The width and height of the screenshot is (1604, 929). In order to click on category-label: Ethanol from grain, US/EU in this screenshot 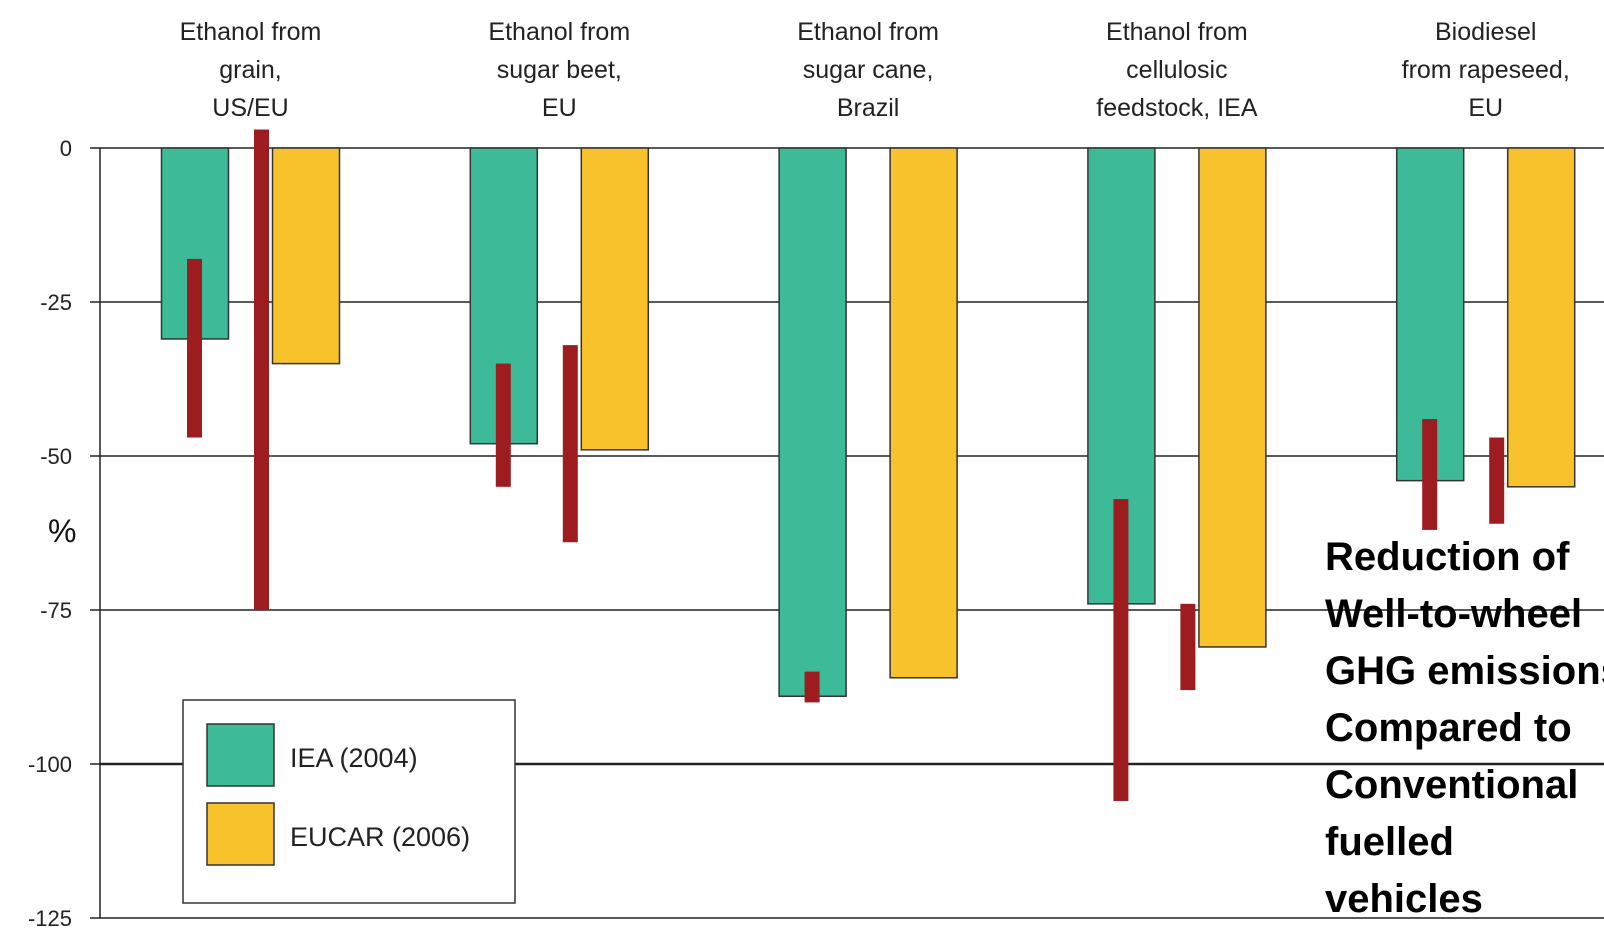, I will do `click(251, 70)`.